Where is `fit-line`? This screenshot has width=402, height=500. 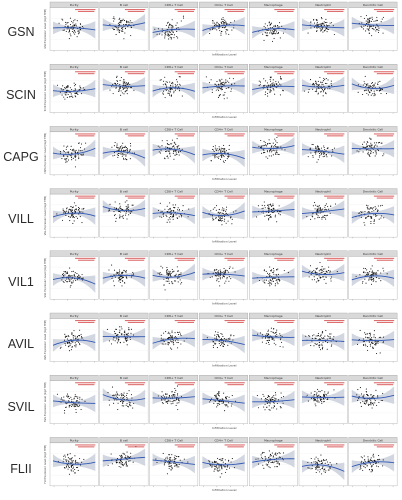 fit-line is located at coordinates (323, 26).